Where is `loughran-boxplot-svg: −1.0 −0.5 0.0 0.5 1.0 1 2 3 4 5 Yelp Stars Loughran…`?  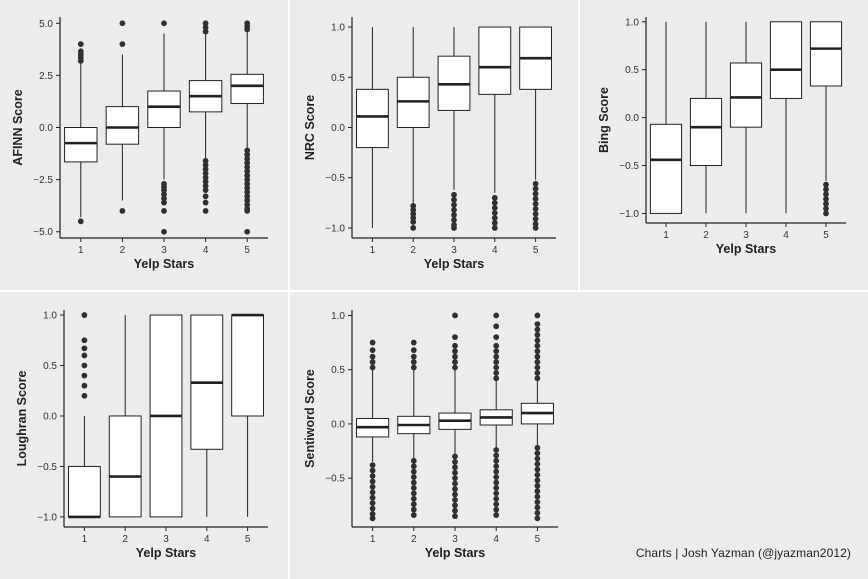 loughran-boxplot-svg: −1.0 −0.5 0.0 0.5 1.0 1 2 3 4 5 Yelp Stars Loughran… is located at coordinates (141, 435).